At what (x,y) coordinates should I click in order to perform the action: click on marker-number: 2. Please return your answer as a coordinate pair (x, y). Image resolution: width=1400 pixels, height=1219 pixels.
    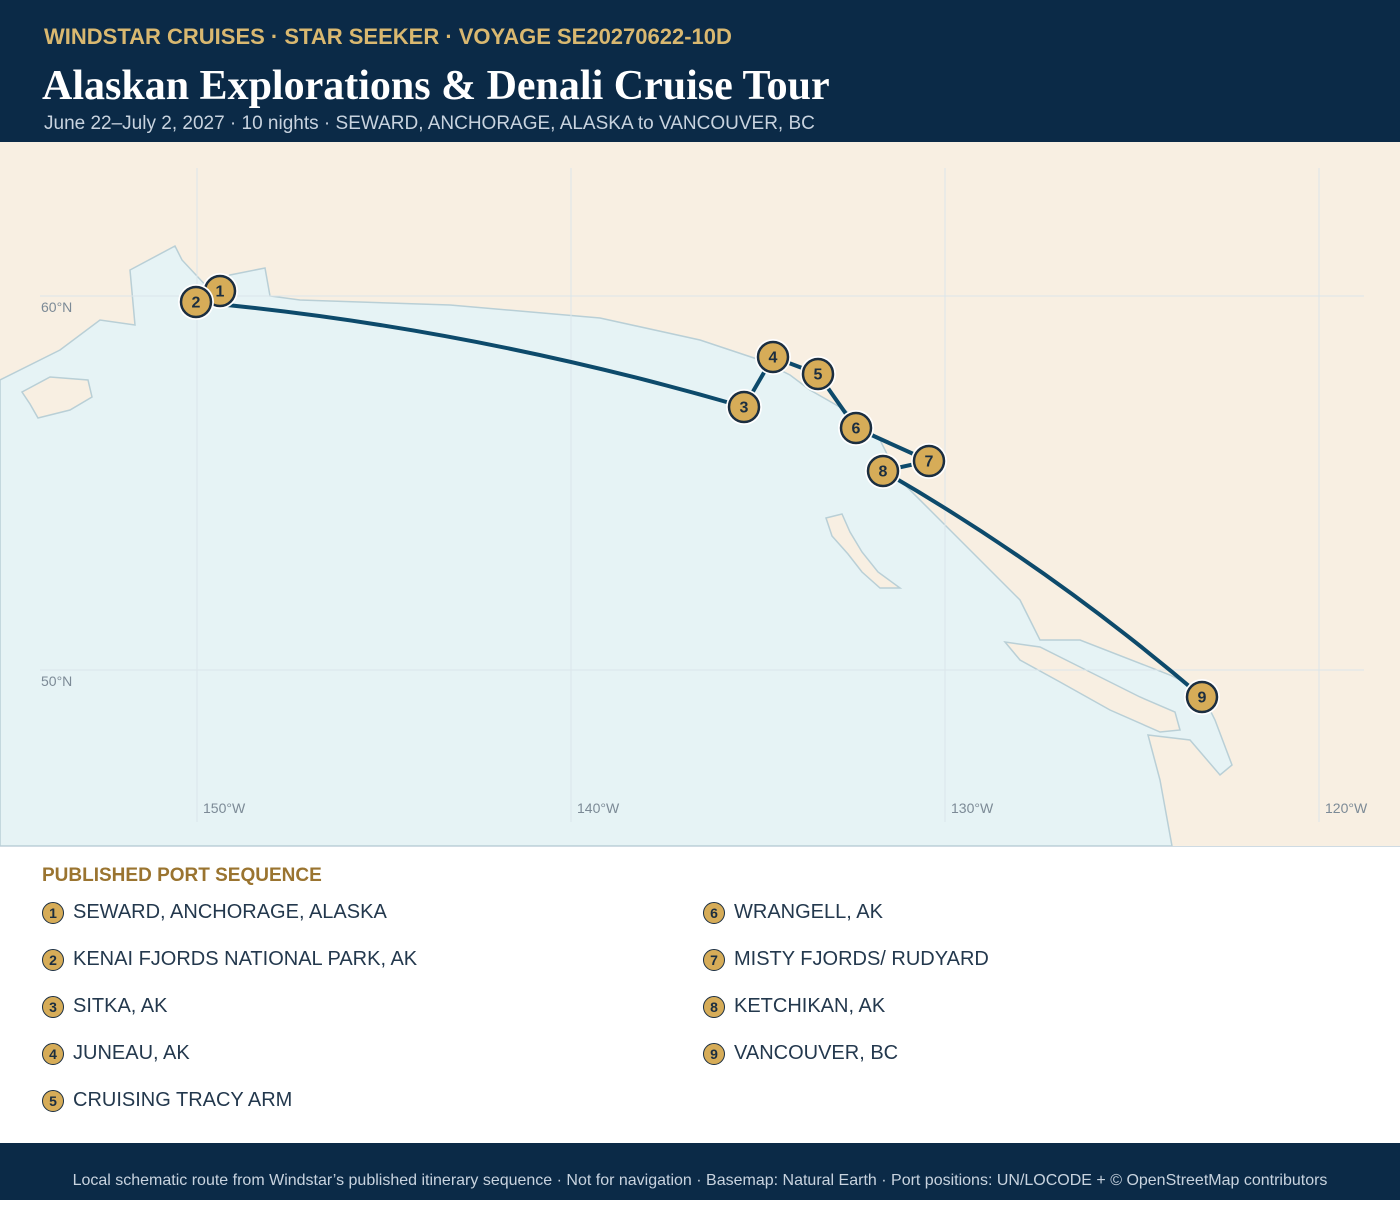
    Looking at the image, I should click on (196, 303).